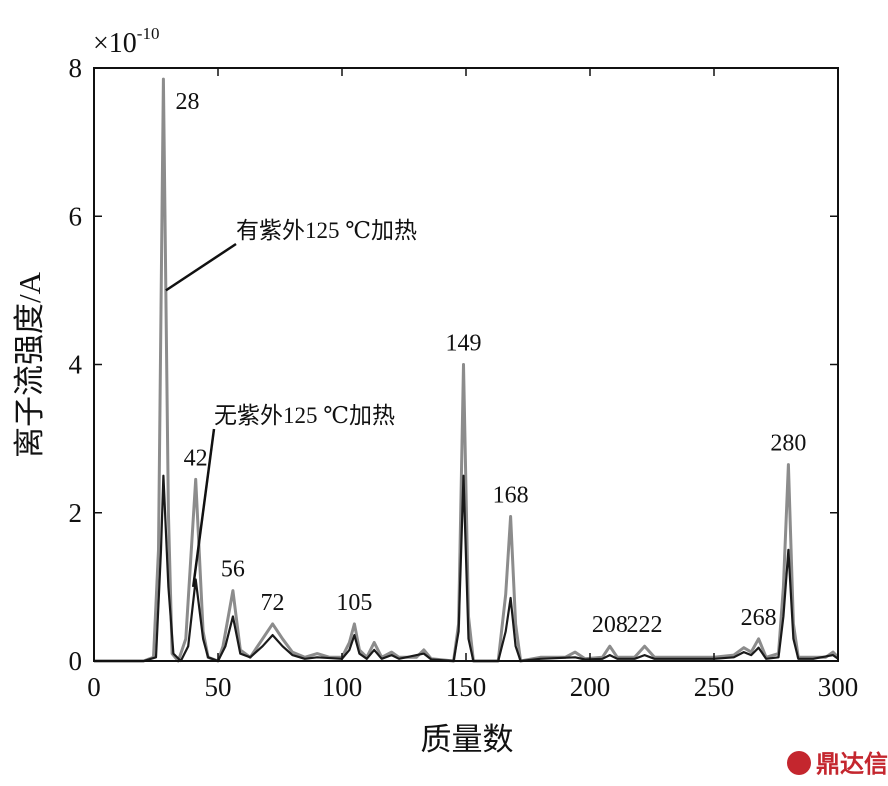 The width and height of the screenshot is (888, 786). Describe the element at coordinates (590, 687) in the screenshot. I see `x-tick-label: 200` at that location.